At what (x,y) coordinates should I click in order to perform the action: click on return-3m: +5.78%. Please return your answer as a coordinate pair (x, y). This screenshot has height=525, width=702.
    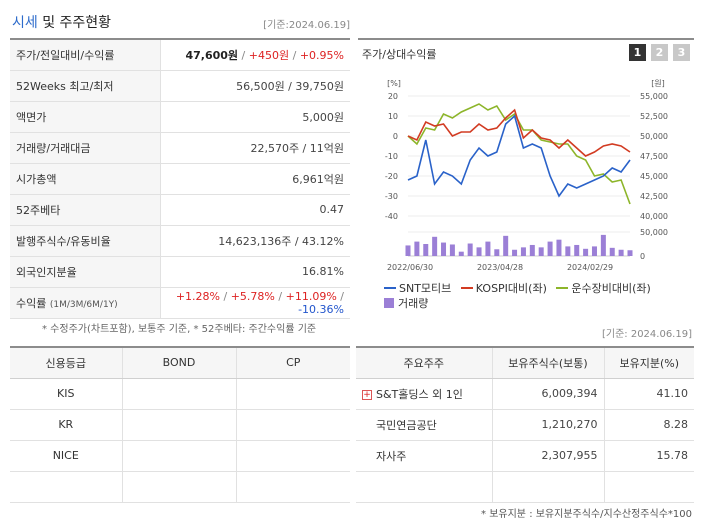
    Looking at the image, I should click on (252, 296).